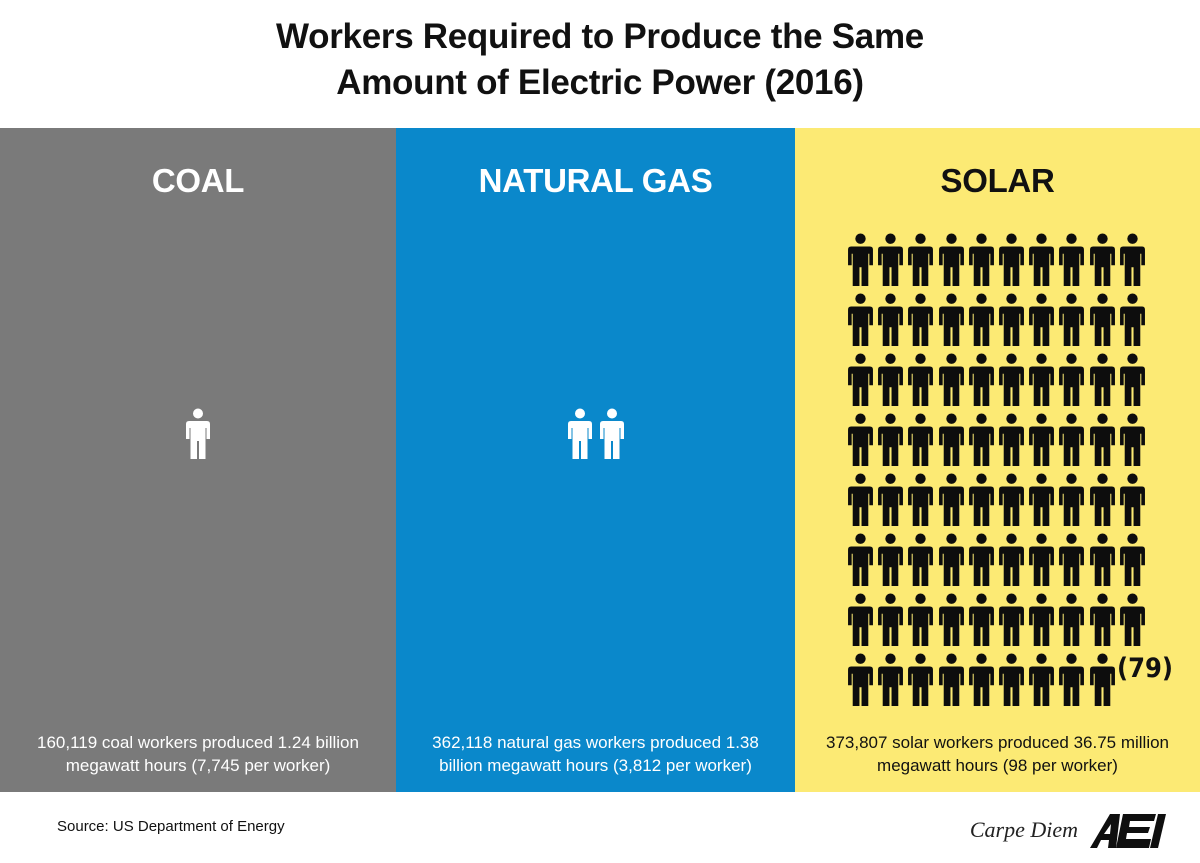 The height and width of the screenshot is (863, 1200). Describe the element at coordinates (171, 826) in the screenshot. I see `source-note: Source: US Department of Energy` at that location.